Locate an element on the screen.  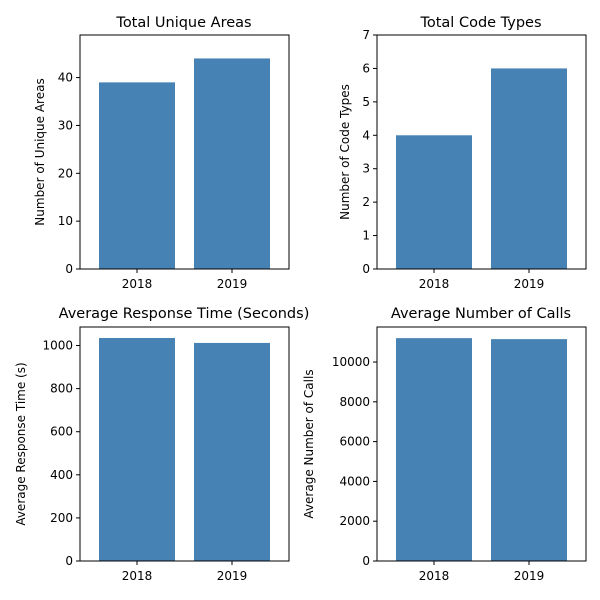
y-axis-label: Number of Code Types is located at coordinates (345, 152).